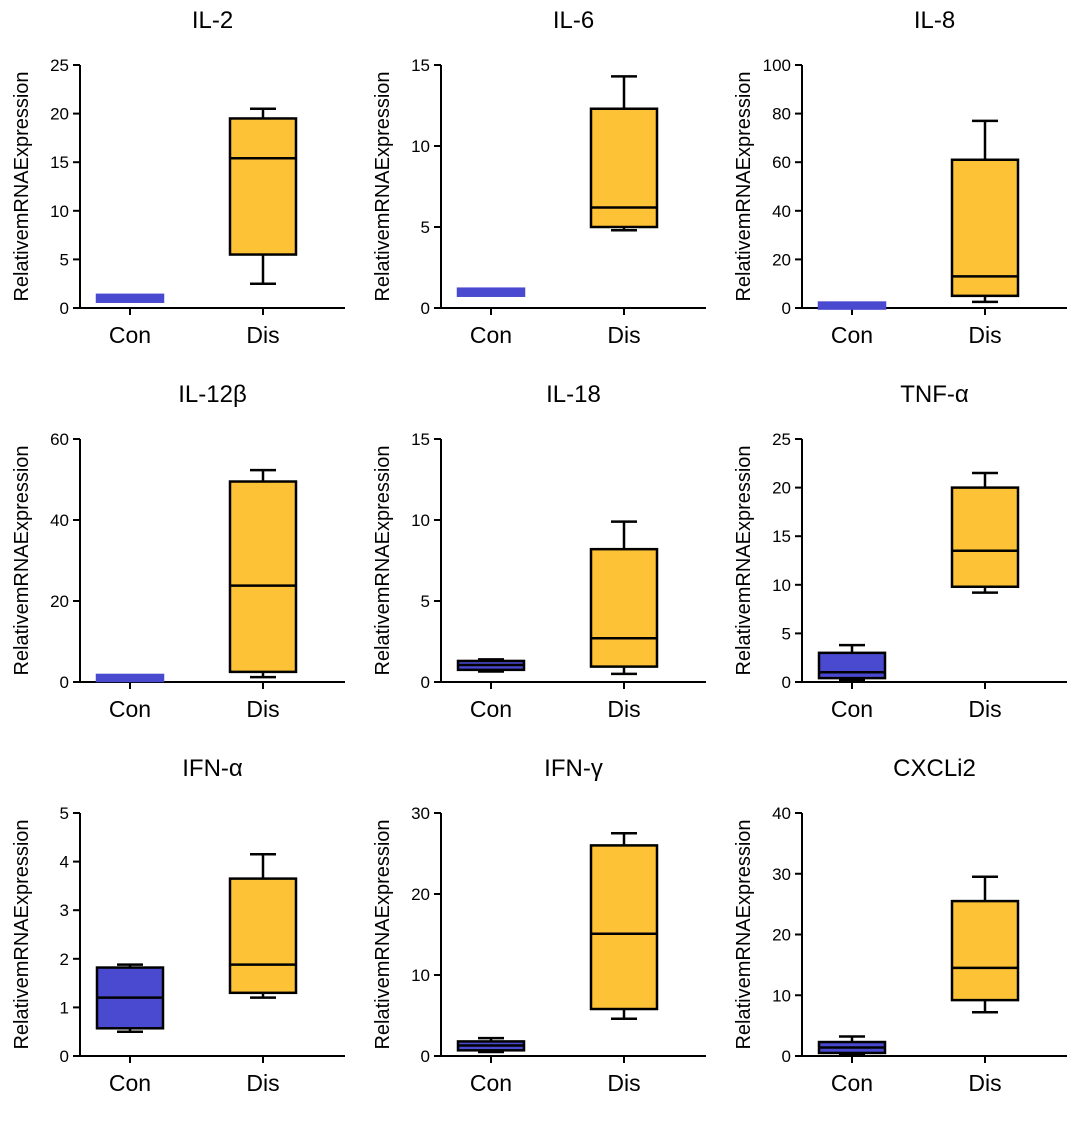 This screenshot has width=1084, height=1122. What do you see at coordinates (573, 20) in the screenshot?
I see `chart-title: IL-6` at bounding box center [573, 20].